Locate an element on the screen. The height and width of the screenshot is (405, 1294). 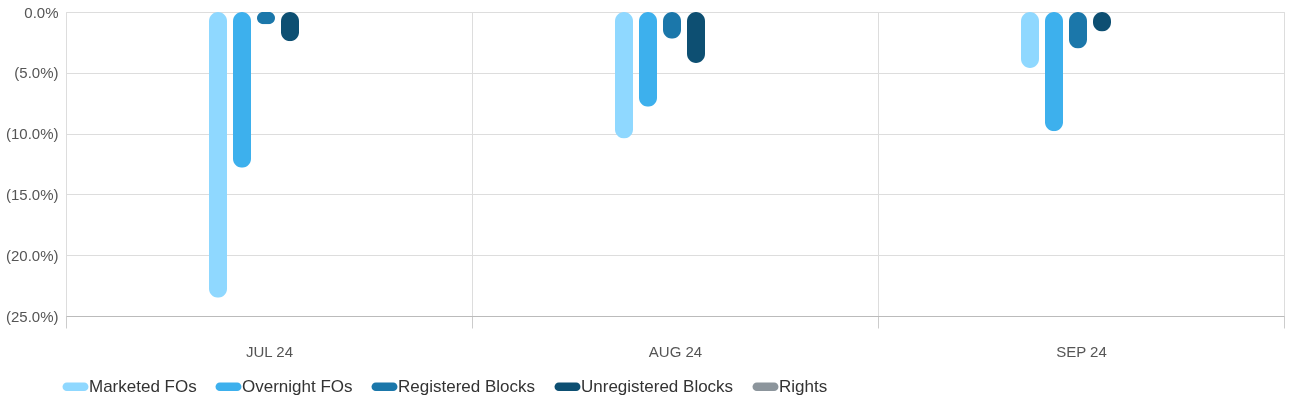
legend-label: Rights is located at coordinates (803, 386).